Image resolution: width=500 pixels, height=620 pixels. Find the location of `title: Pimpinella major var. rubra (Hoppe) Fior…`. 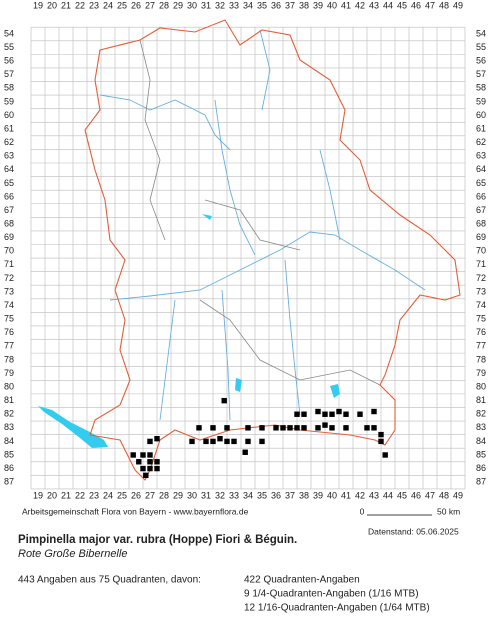

title: Pimpinella major var. rubra (Hoppe) Fior… is located at coordinates (157, 540).